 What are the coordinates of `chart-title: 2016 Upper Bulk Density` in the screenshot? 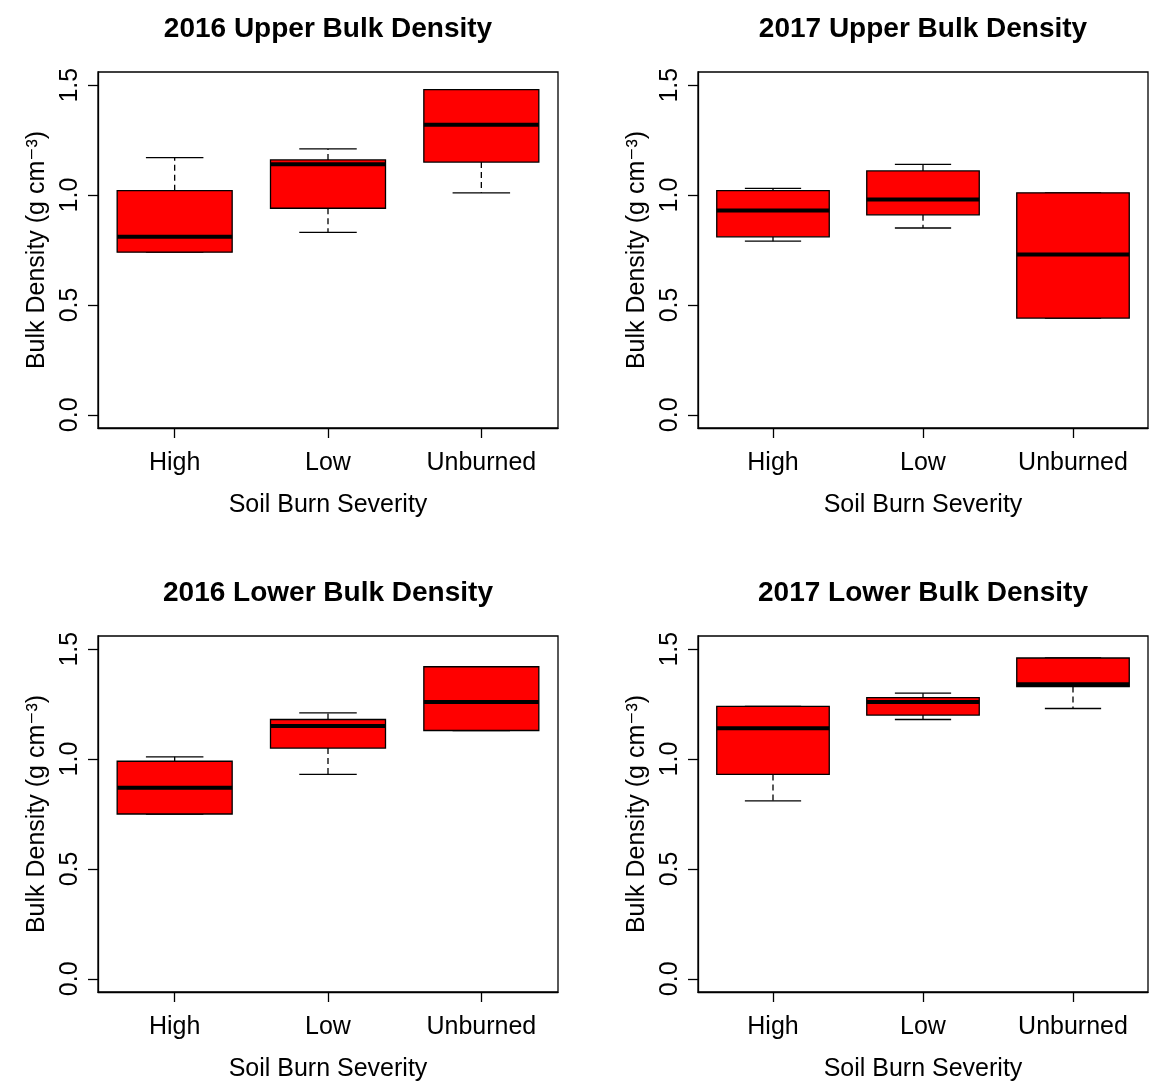 It's located at (328, 27).